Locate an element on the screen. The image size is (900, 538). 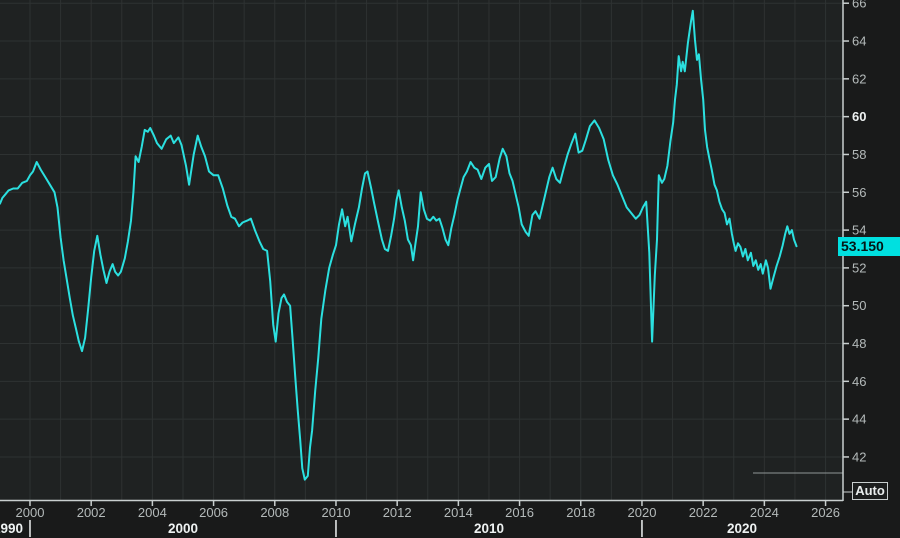
x-axis-label: 2008 is located at coordinates (274, 512).